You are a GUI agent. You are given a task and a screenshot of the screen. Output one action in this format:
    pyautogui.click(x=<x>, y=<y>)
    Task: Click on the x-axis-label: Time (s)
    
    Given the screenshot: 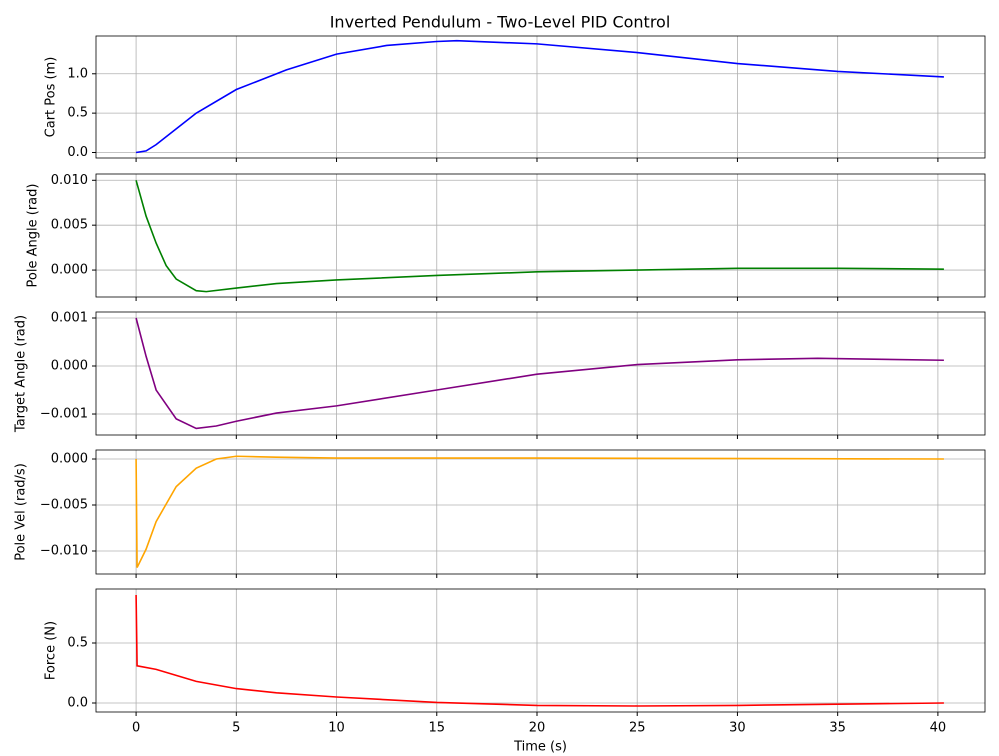 What is the action you would take?
    pyautogui.click(x=540, y=747)
    